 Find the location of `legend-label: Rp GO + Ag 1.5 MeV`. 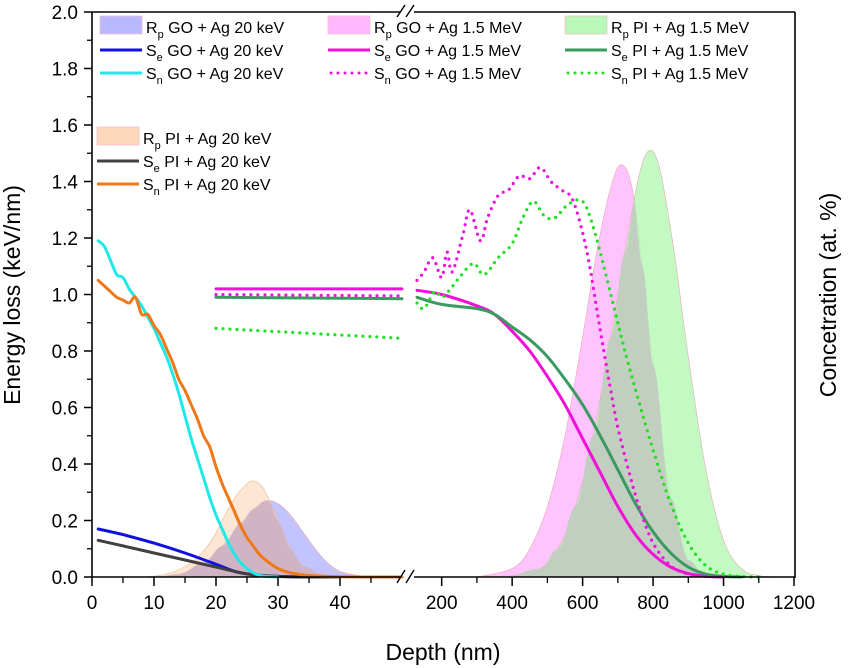

legend-label: Rp GO + Ag 1.5 MeV is located at coordinates (448, 30).